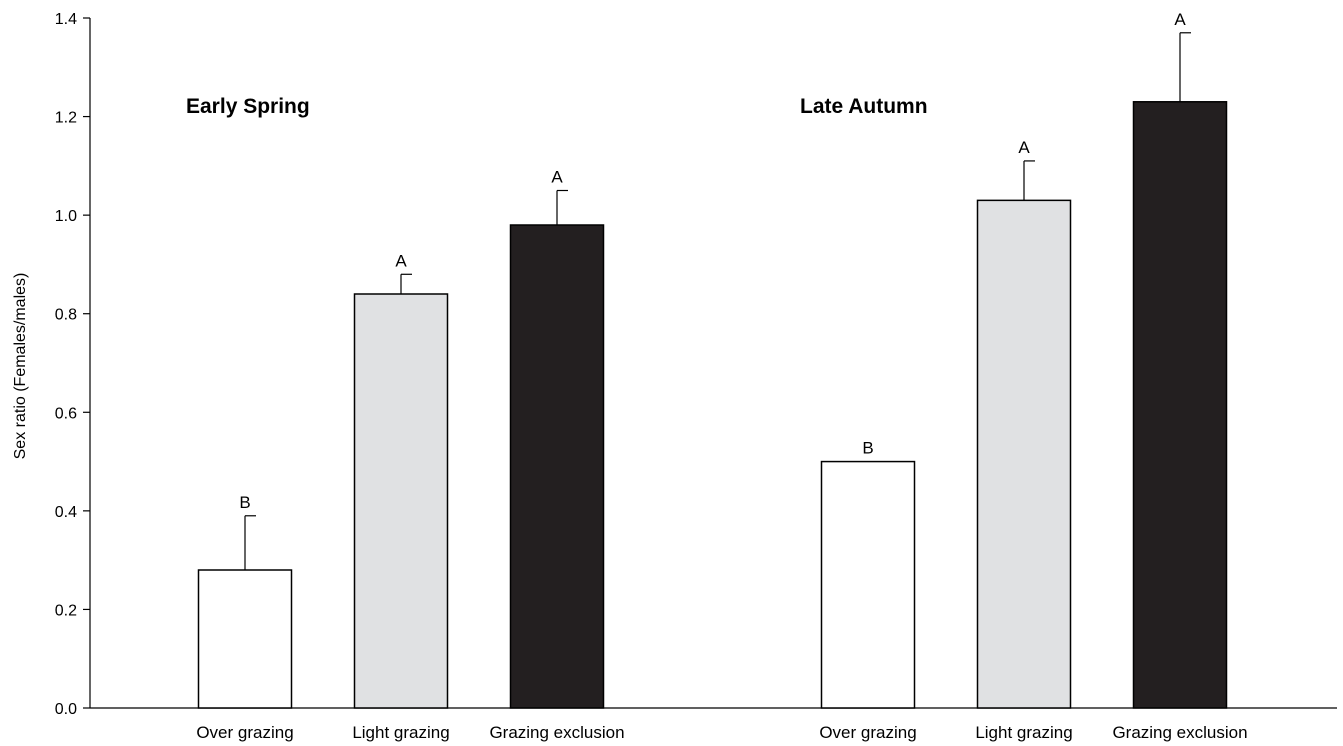 This screenshot has height=746, width=1343. I want to click on y-tick-label: 0.8, so click(66, 315).